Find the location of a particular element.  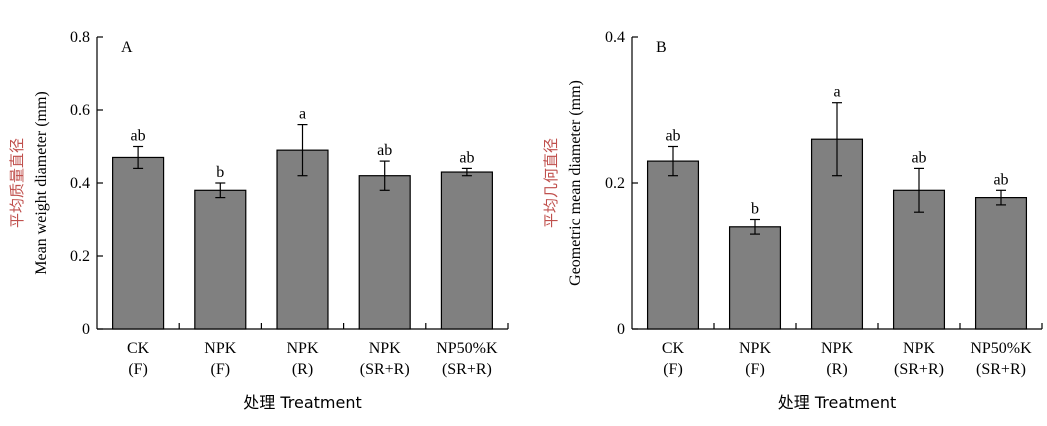

panel-label: B is located at coordinates (661, 47).